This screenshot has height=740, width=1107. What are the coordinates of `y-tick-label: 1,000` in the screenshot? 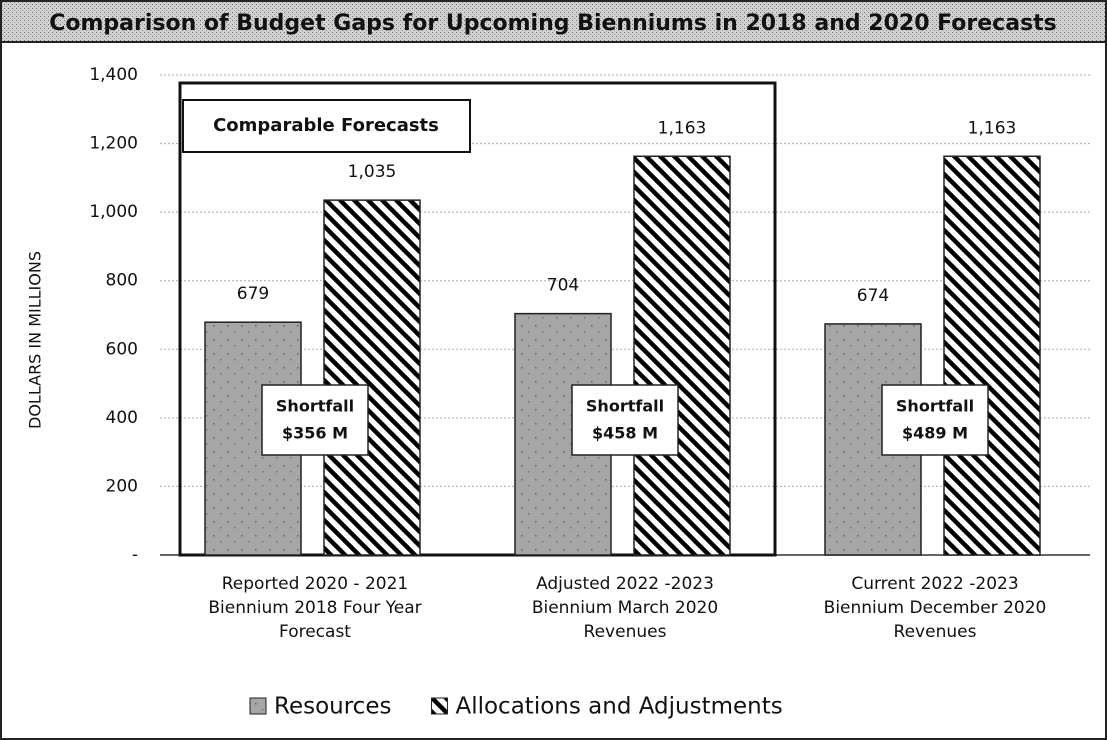 It's located at (113, 212).